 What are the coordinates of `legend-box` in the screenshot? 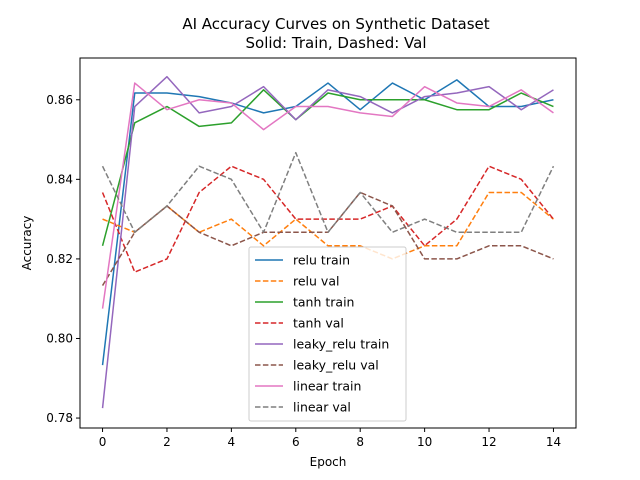 It's located at (327, 334).